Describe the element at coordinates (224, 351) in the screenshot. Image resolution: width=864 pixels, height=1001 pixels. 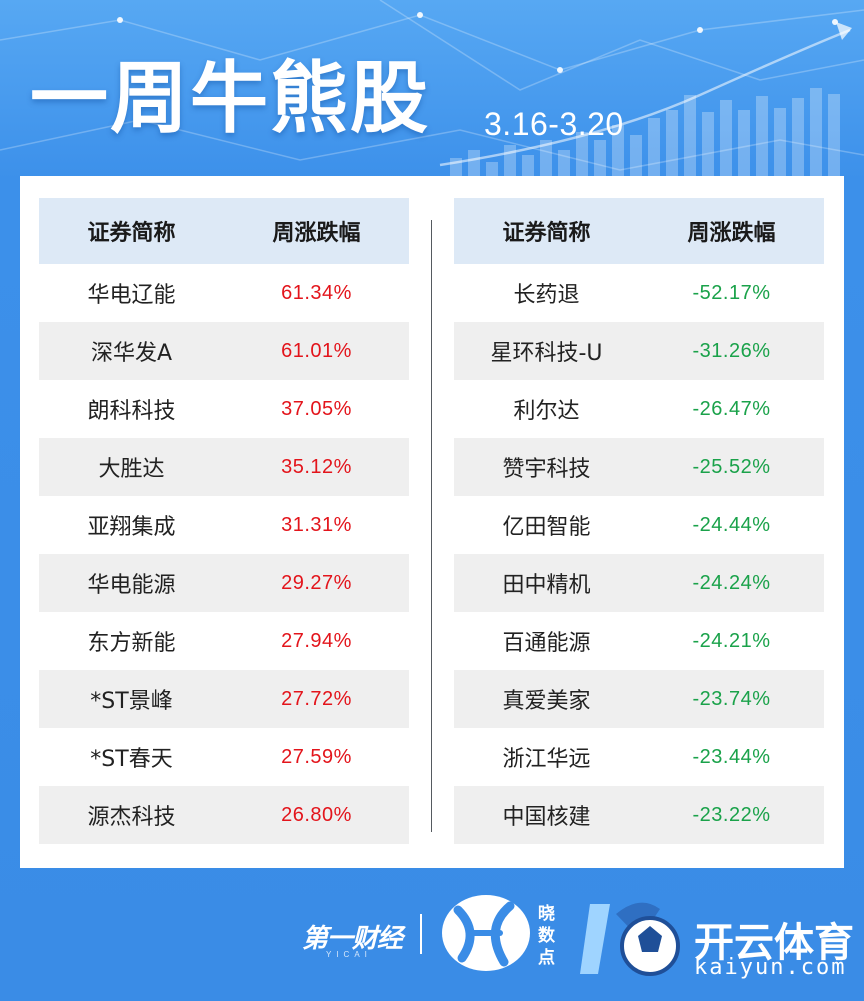
I see `table-row: 深华发A 61.01%` at that location.